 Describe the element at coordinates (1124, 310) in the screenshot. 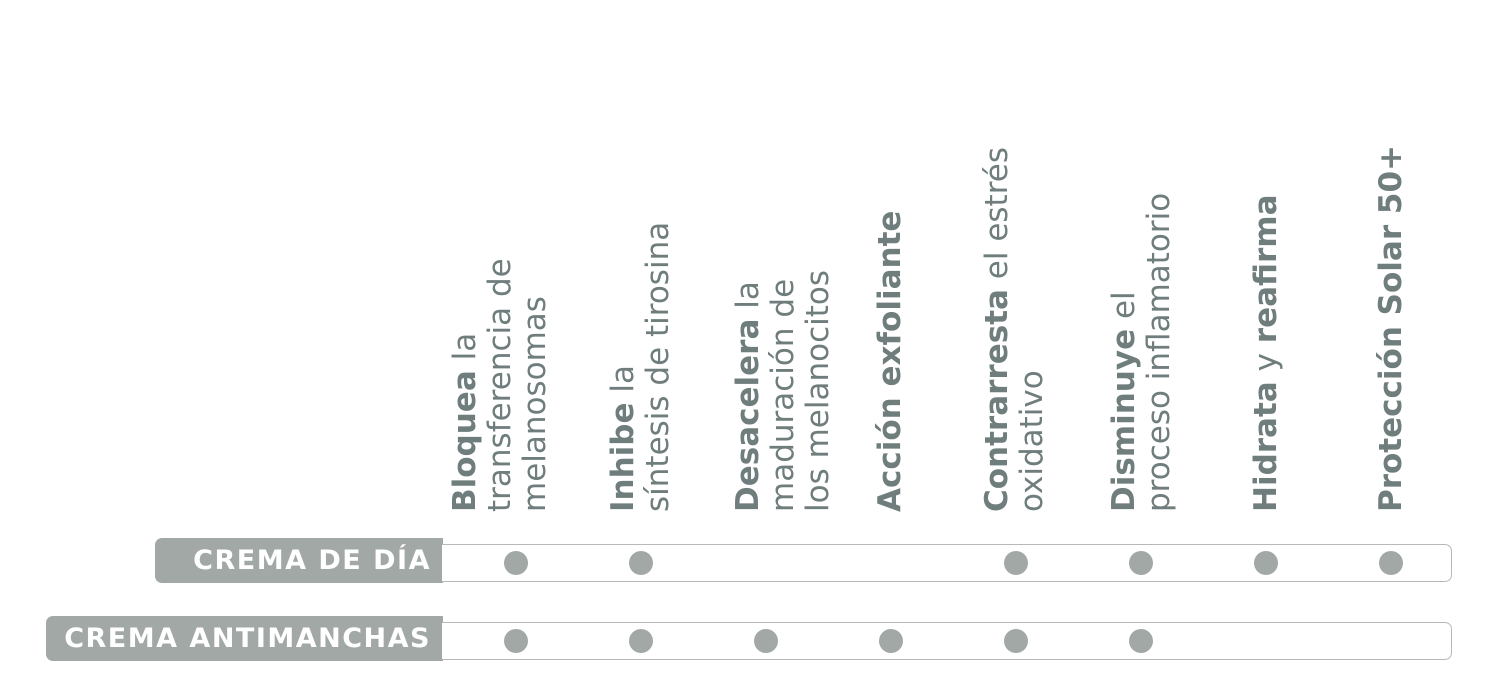

I see `column-text: el` at that location.